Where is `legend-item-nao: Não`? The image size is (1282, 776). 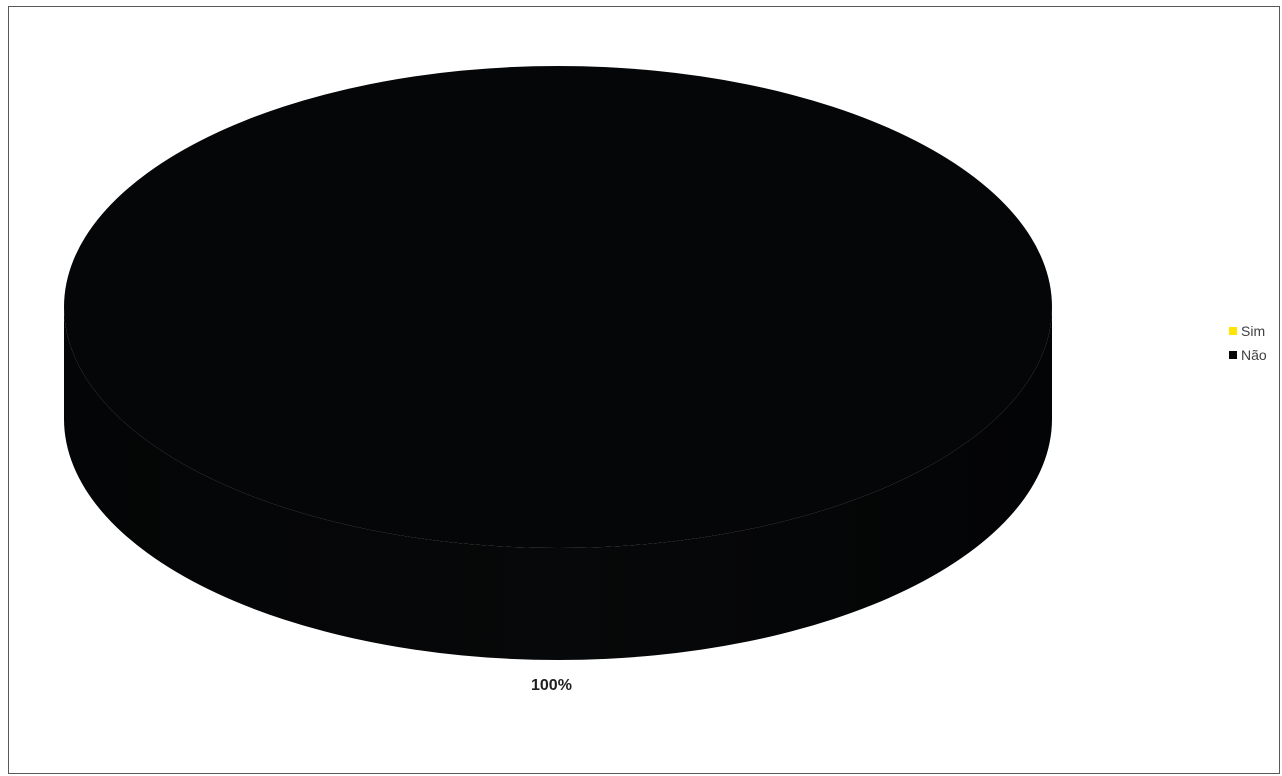 legend-item-nao: Não is located at coordinates (1248, 355).